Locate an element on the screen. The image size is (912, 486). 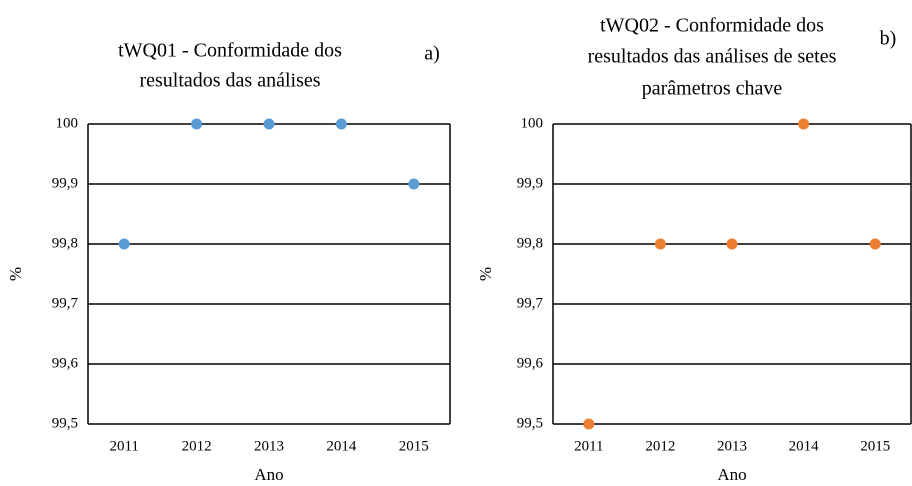
chart-title: parâmetros chave is located at coordinates (712, 89).